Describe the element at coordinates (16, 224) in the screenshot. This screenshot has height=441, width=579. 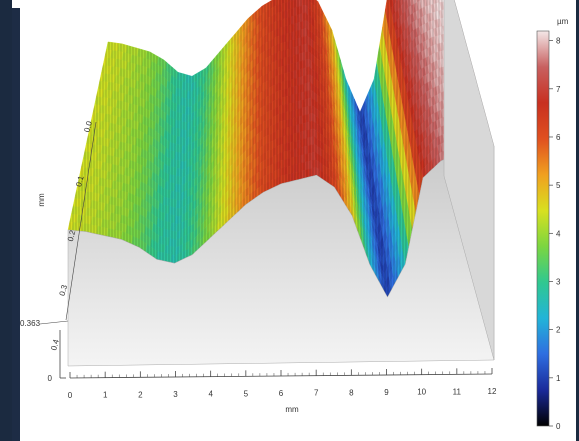
I see `window-left-edge` at that location.